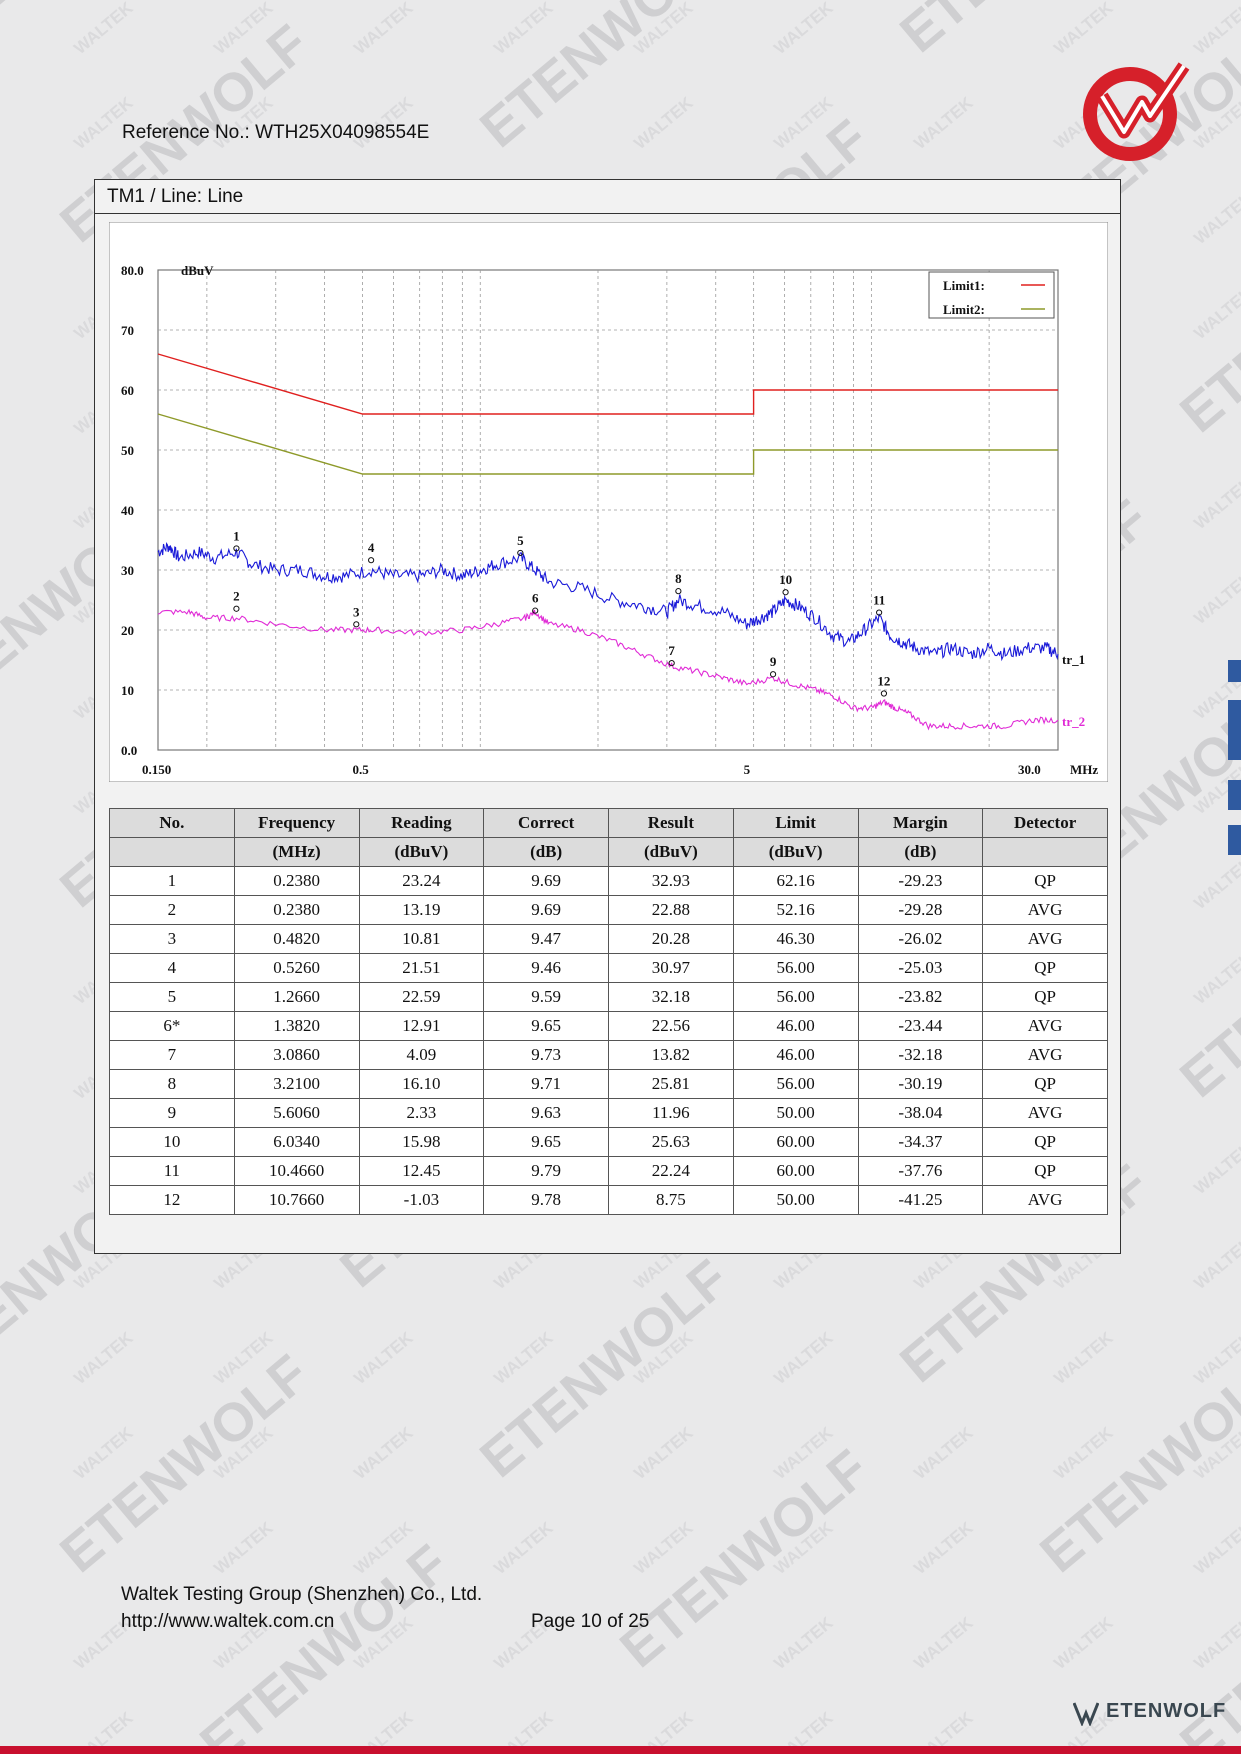 The height and width of the screenshot is (1754, 1241). Describe the element at coordinates (228, 1621) in the screenshot. I see `footer-url: http://www.waltek.com.cn` at that location.